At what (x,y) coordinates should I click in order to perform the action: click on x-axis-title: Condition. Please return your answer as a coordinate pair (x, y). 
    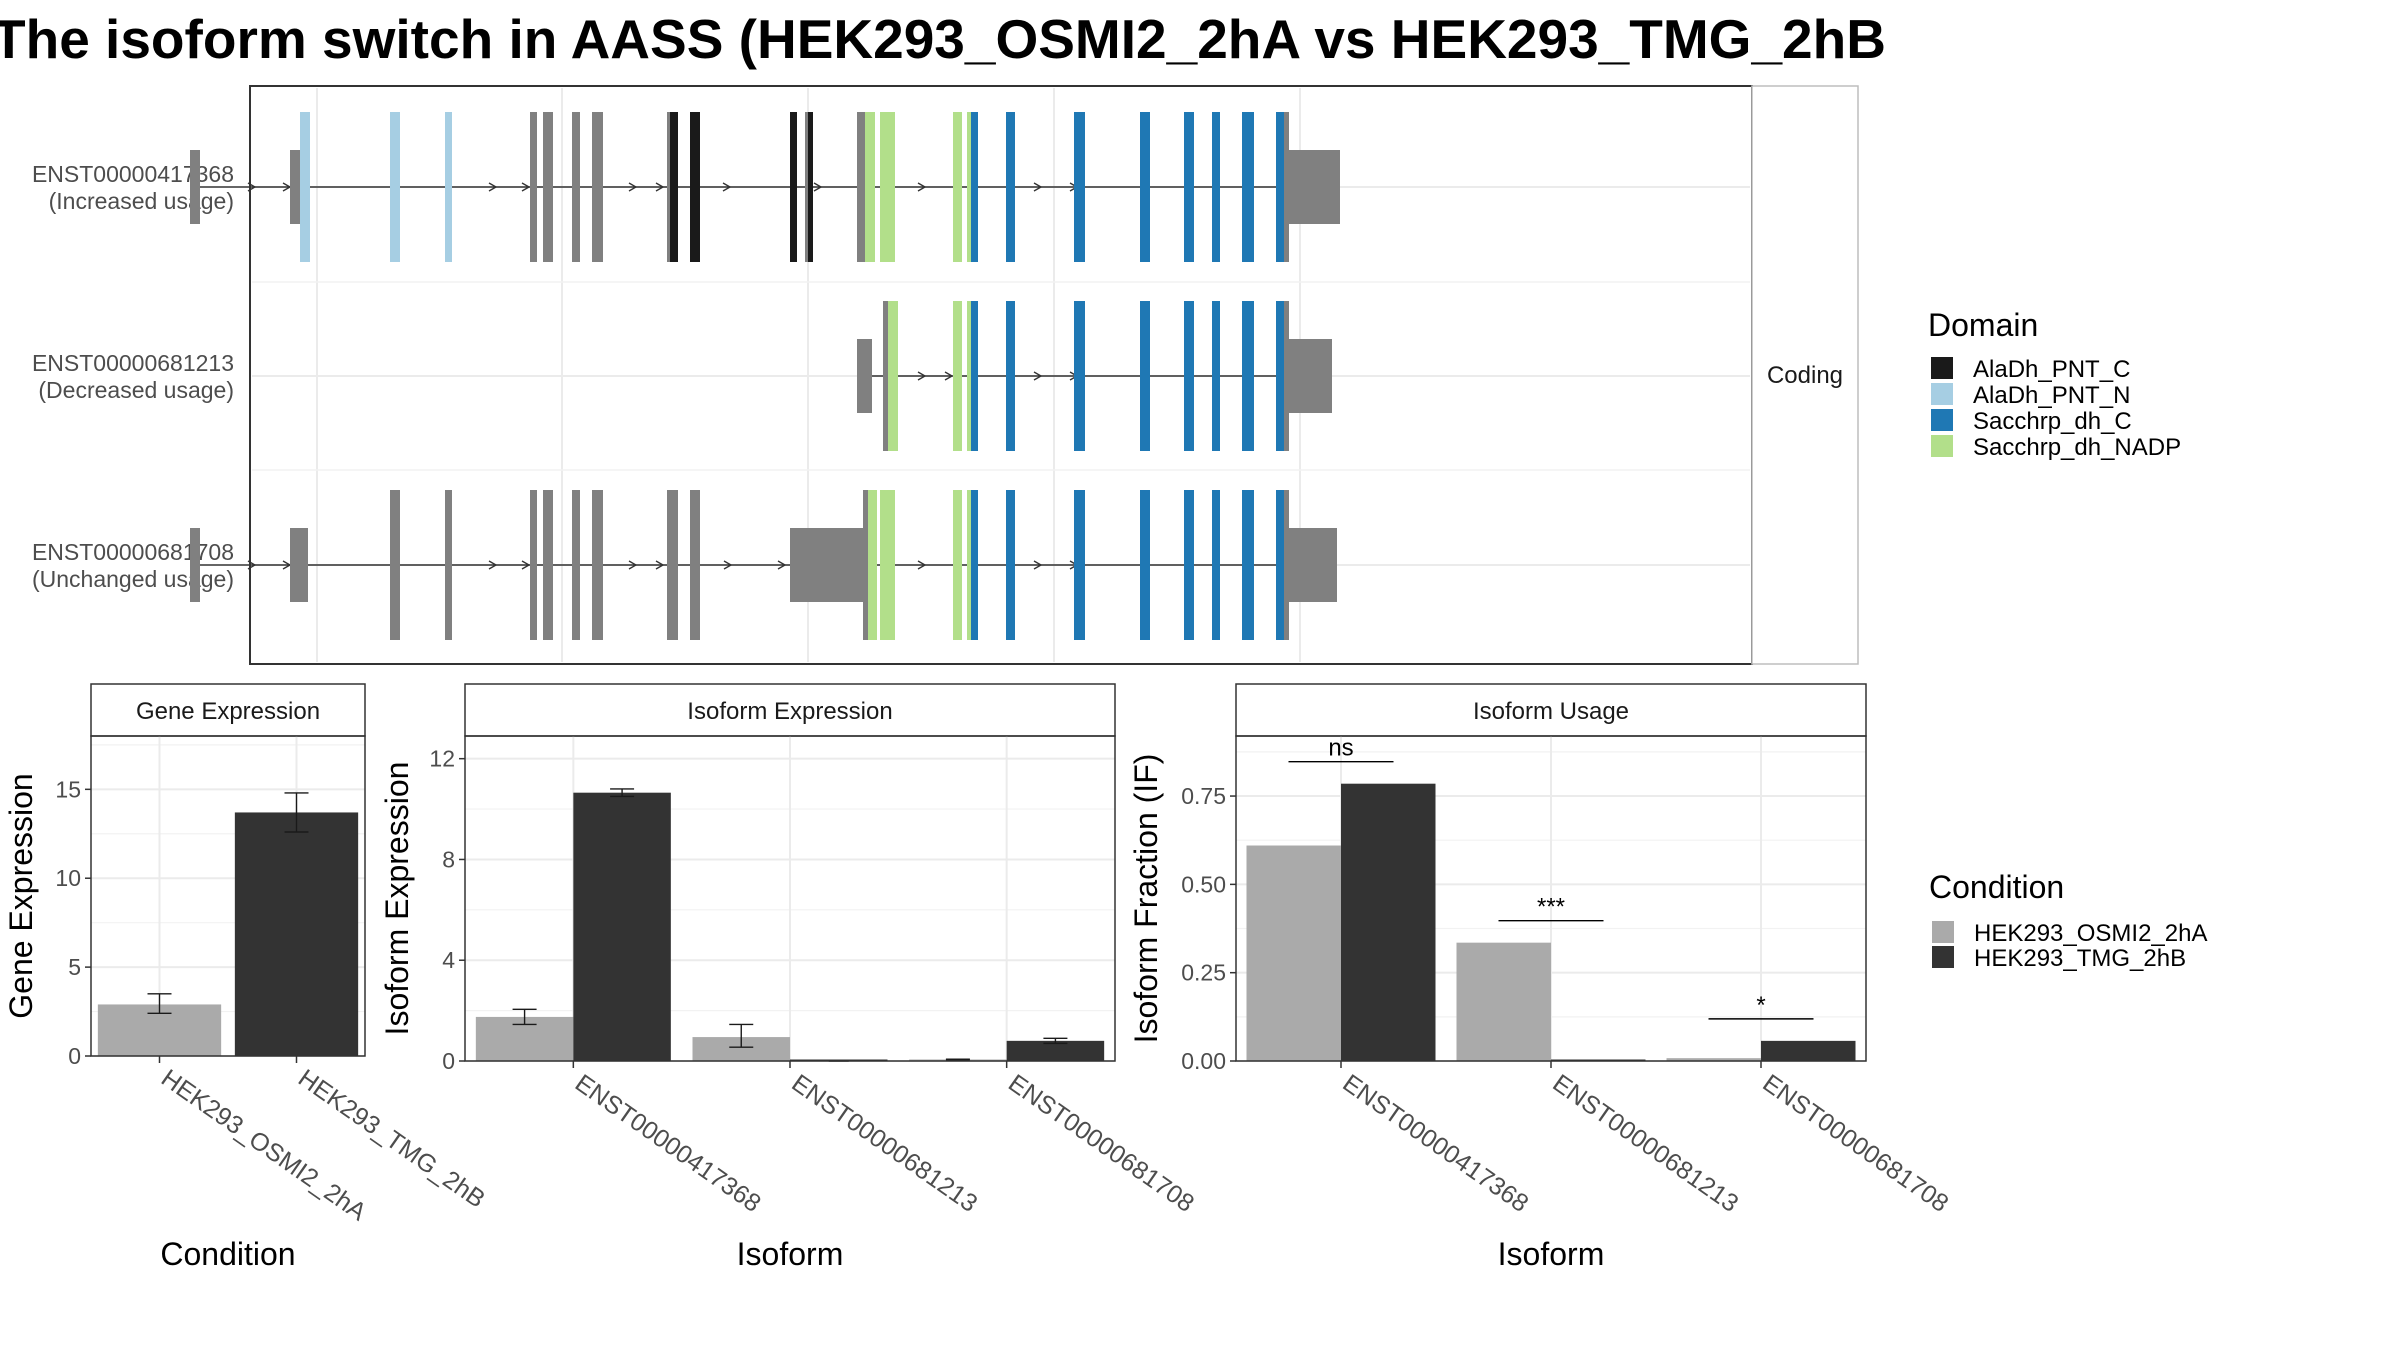
    Looking at the image, I should click on (227, 1254).